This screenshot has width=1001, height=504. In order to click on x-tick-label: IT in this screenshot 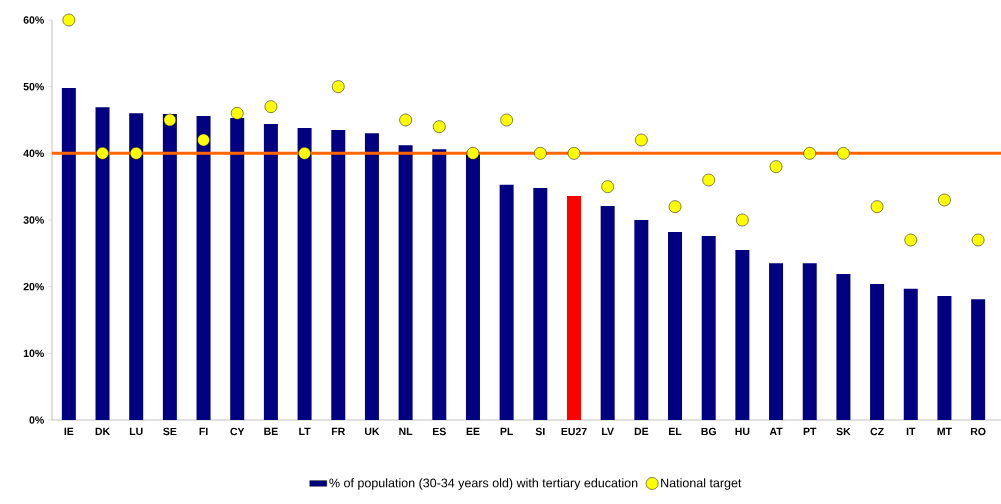, I will do `click(911, 431)`.